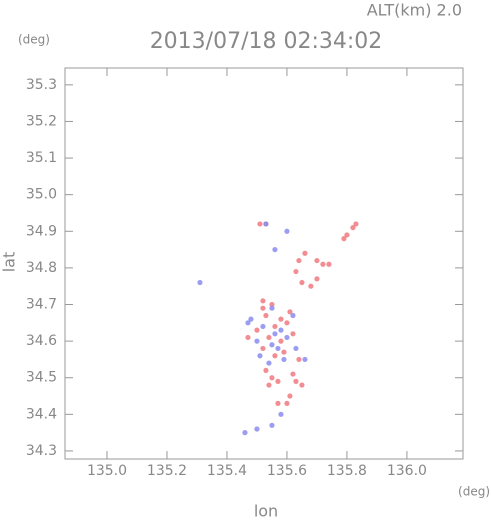 The height and width of the screenshot is (521, 491). Describe the element at coordinates (266, 41) in the screenshot. I see `chart-title: 2013/07/18 02:34:02` at that location.